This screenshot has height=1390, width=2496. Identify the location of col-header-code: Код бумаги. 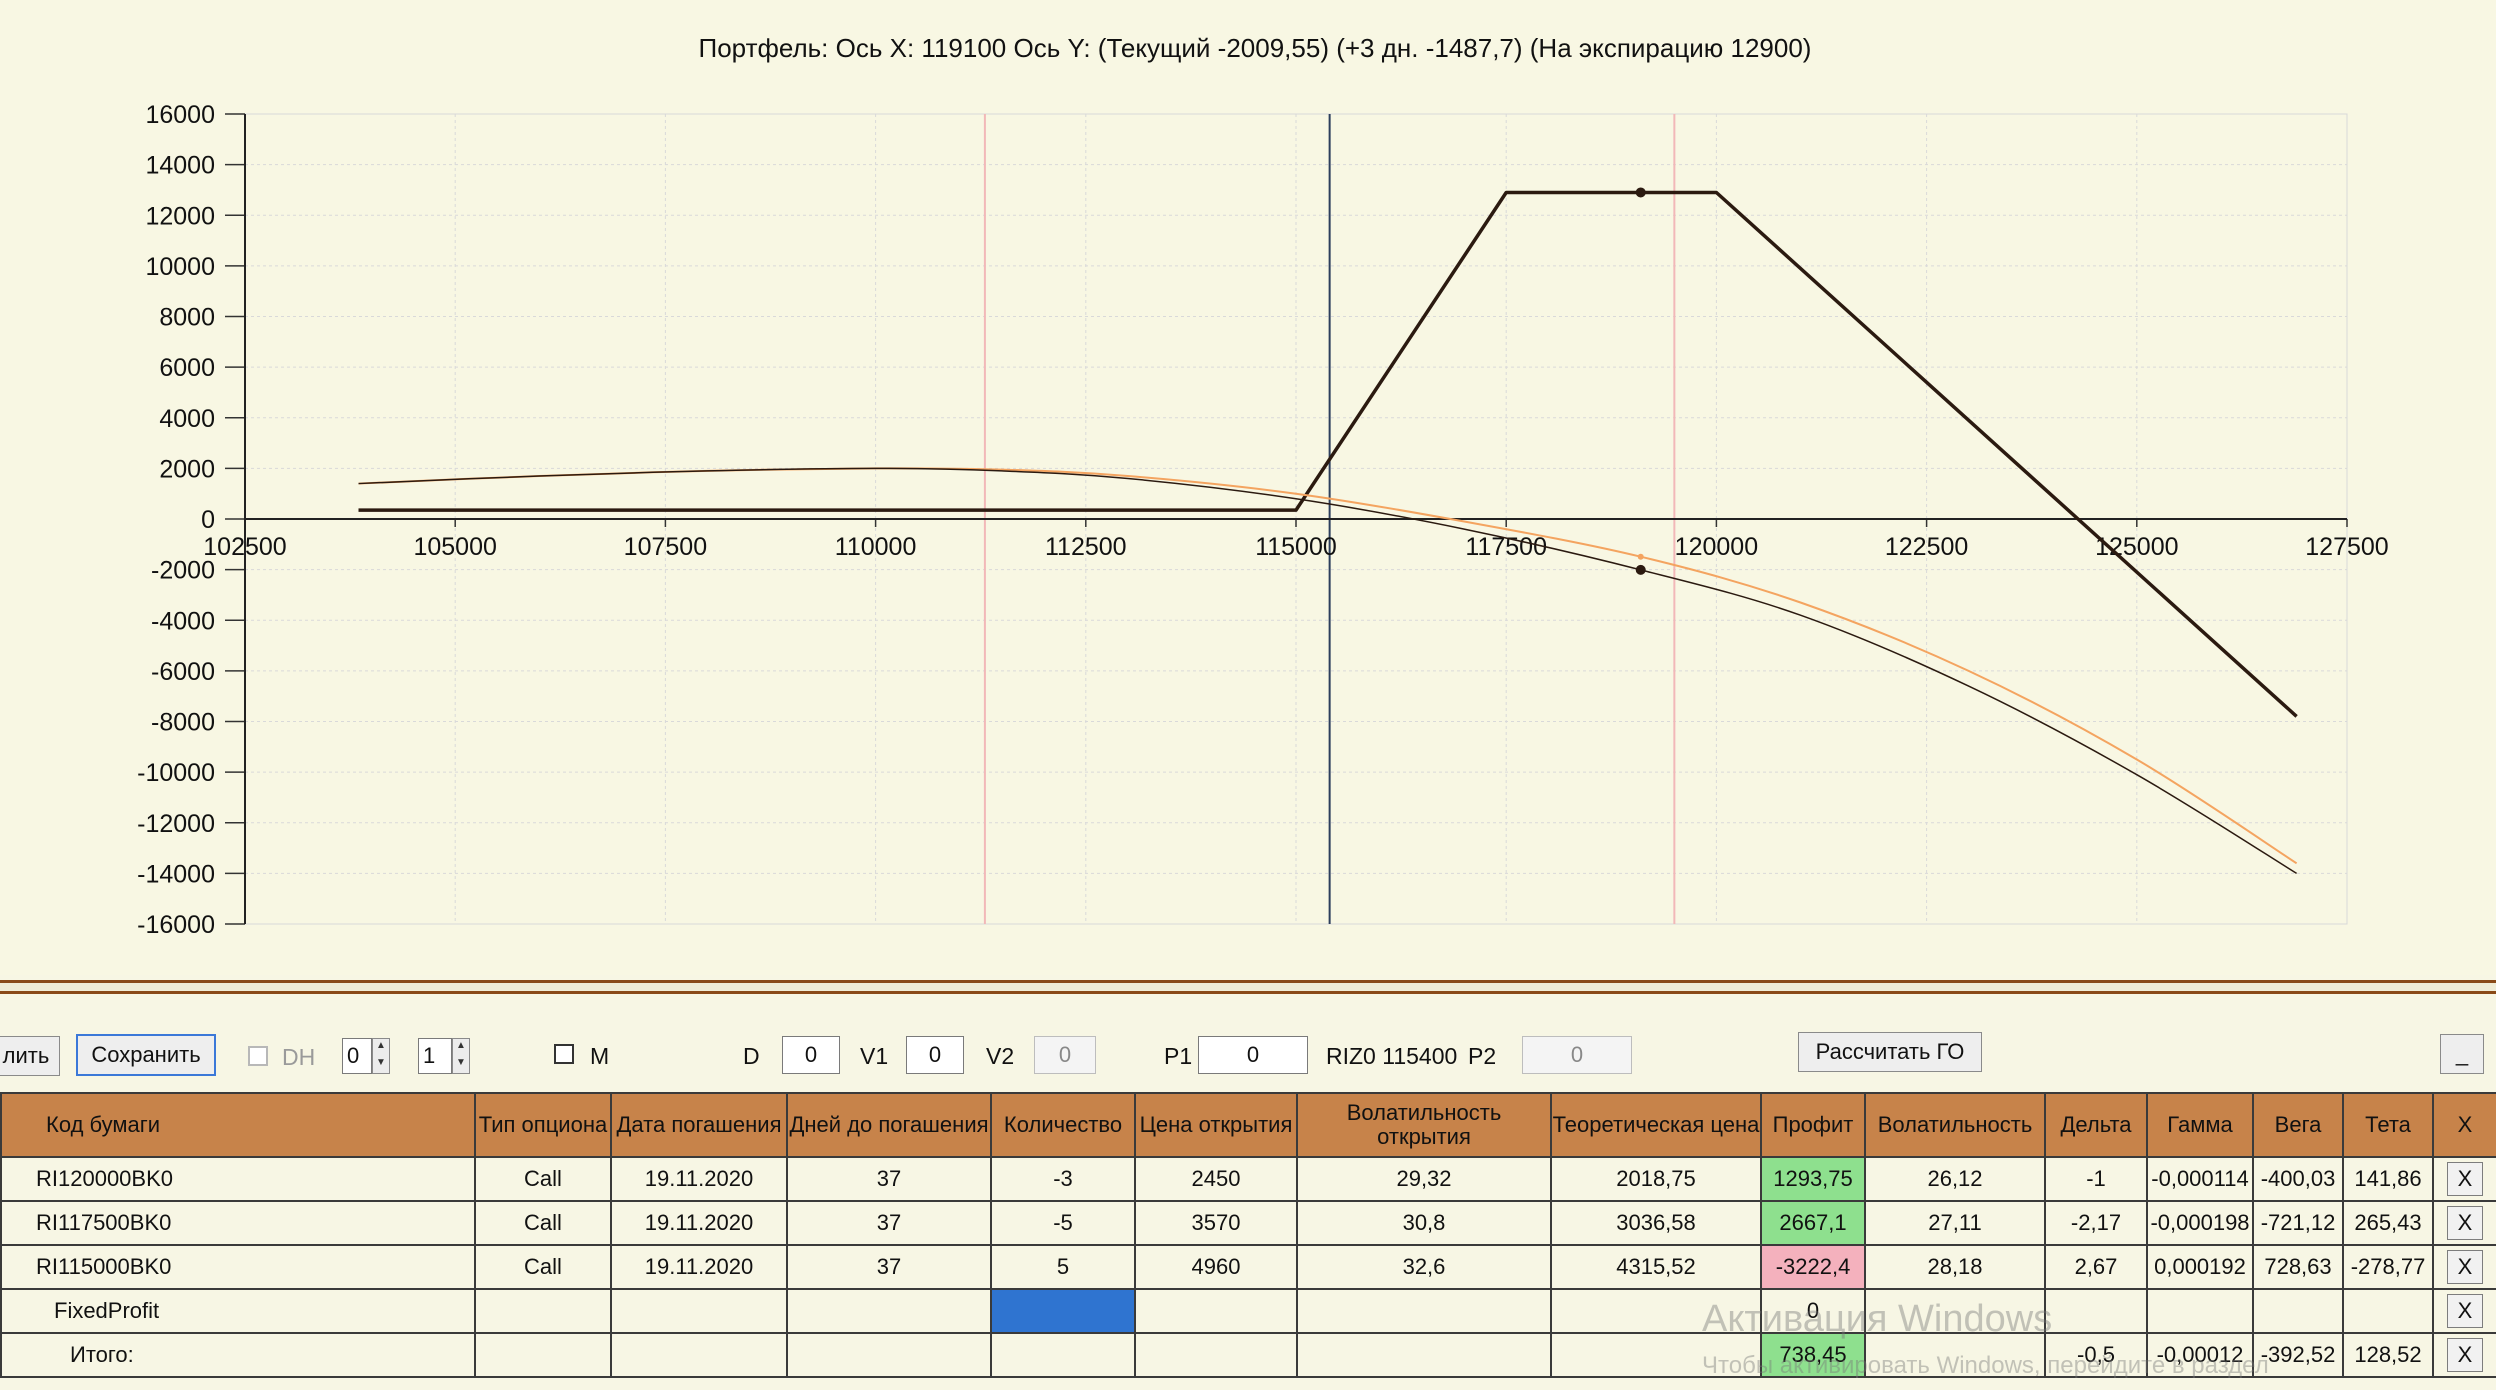
(238, 1125).